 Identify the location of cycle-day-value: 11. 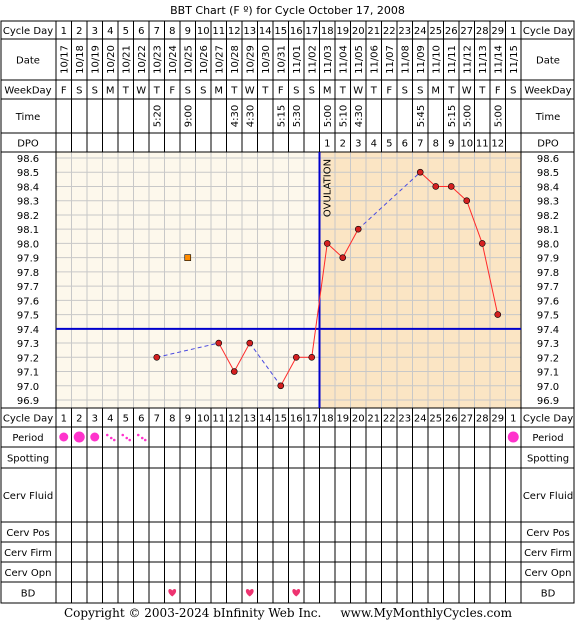
(218, 419).